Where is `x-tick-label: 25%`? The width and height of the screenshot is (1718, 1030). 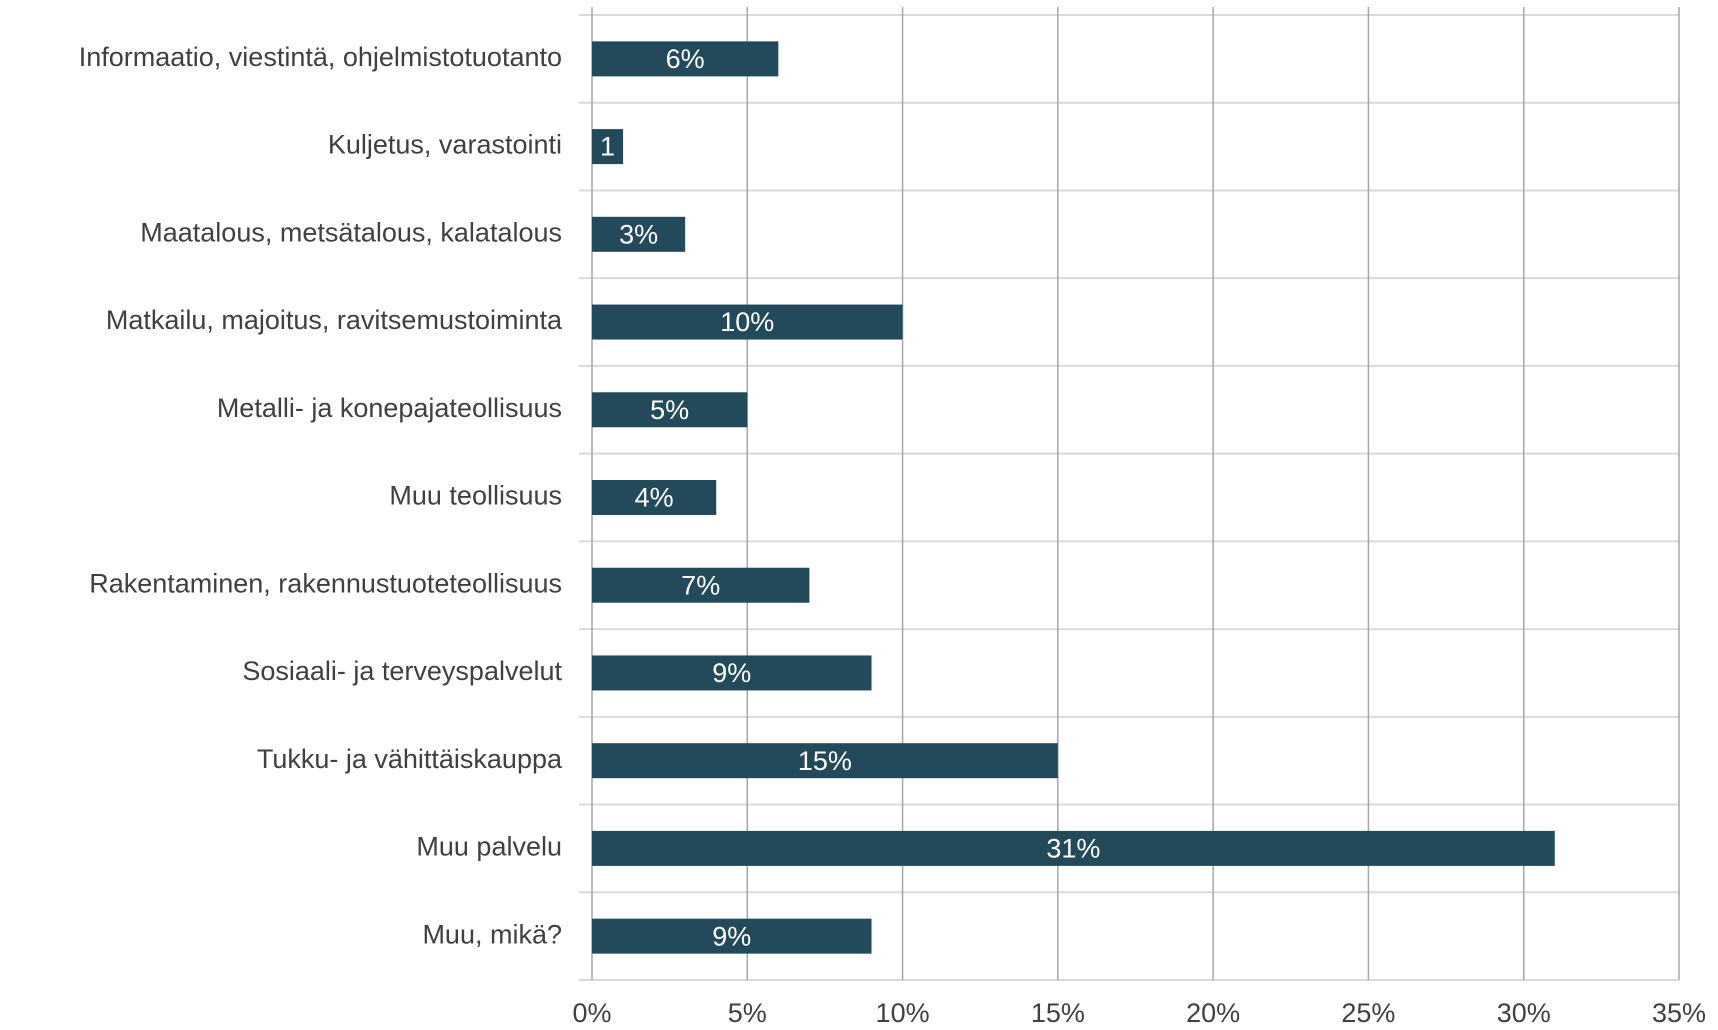
x-tick-label: 25% is located at coordinates (1368, 1013).